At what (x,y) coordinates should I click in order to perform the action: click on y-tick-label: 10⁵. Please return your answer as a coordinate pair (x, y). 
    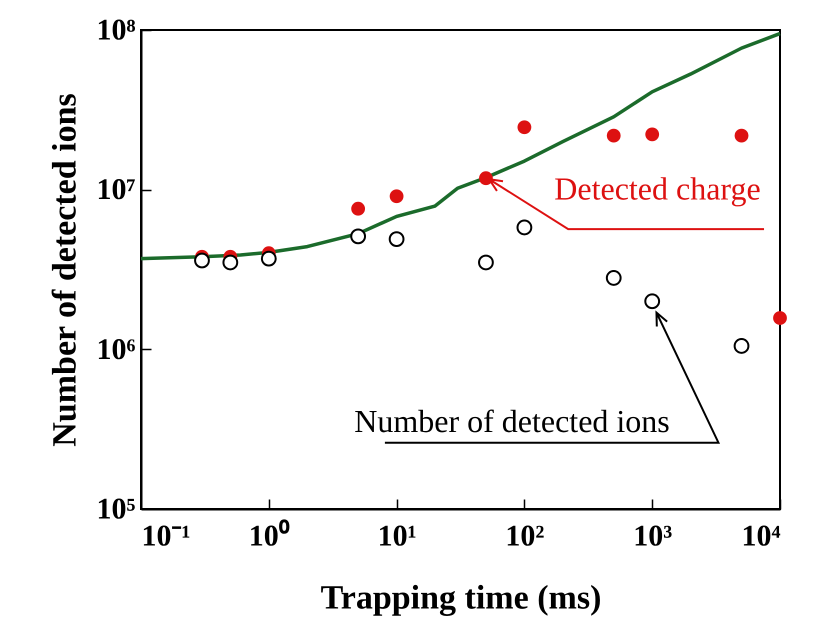
    Looking at the image, I should click on (116, 509).